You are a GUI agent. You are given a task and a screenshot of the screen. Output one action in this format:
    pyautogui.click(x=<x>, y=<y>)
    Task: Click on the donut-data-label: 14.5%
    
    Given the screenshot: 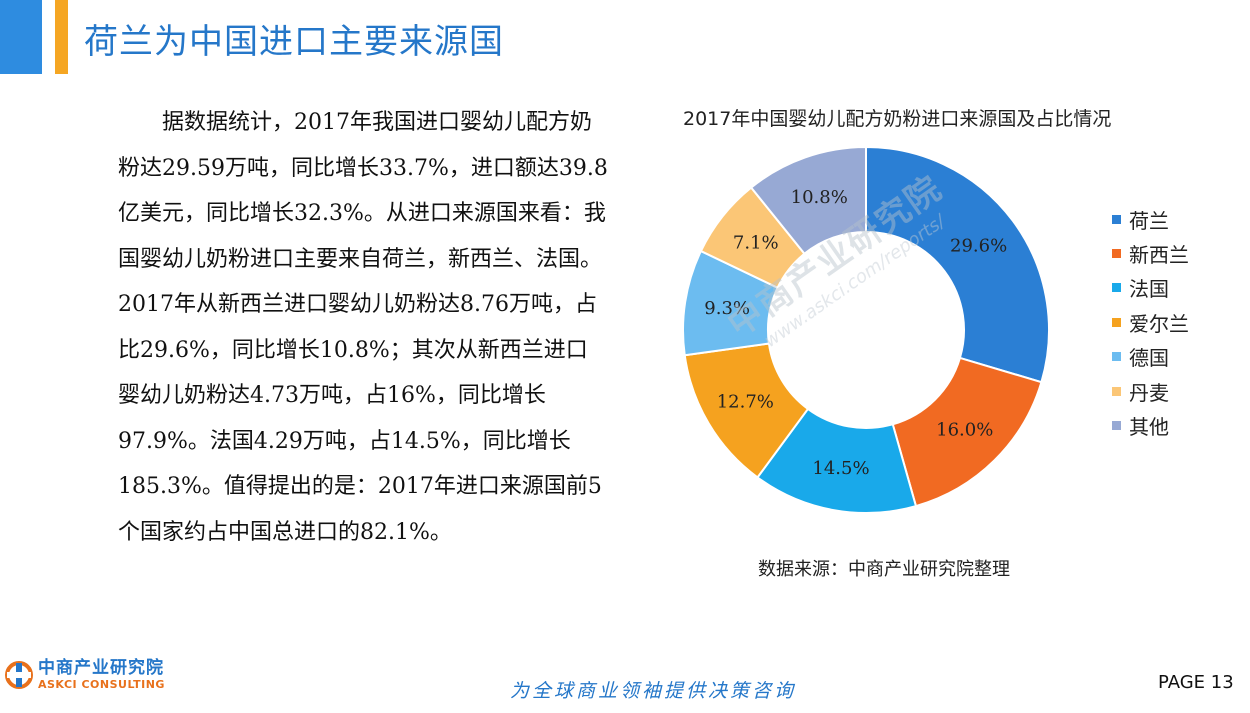 What is the action you would take?
    pyautogui.click(x=840, y=468)
    